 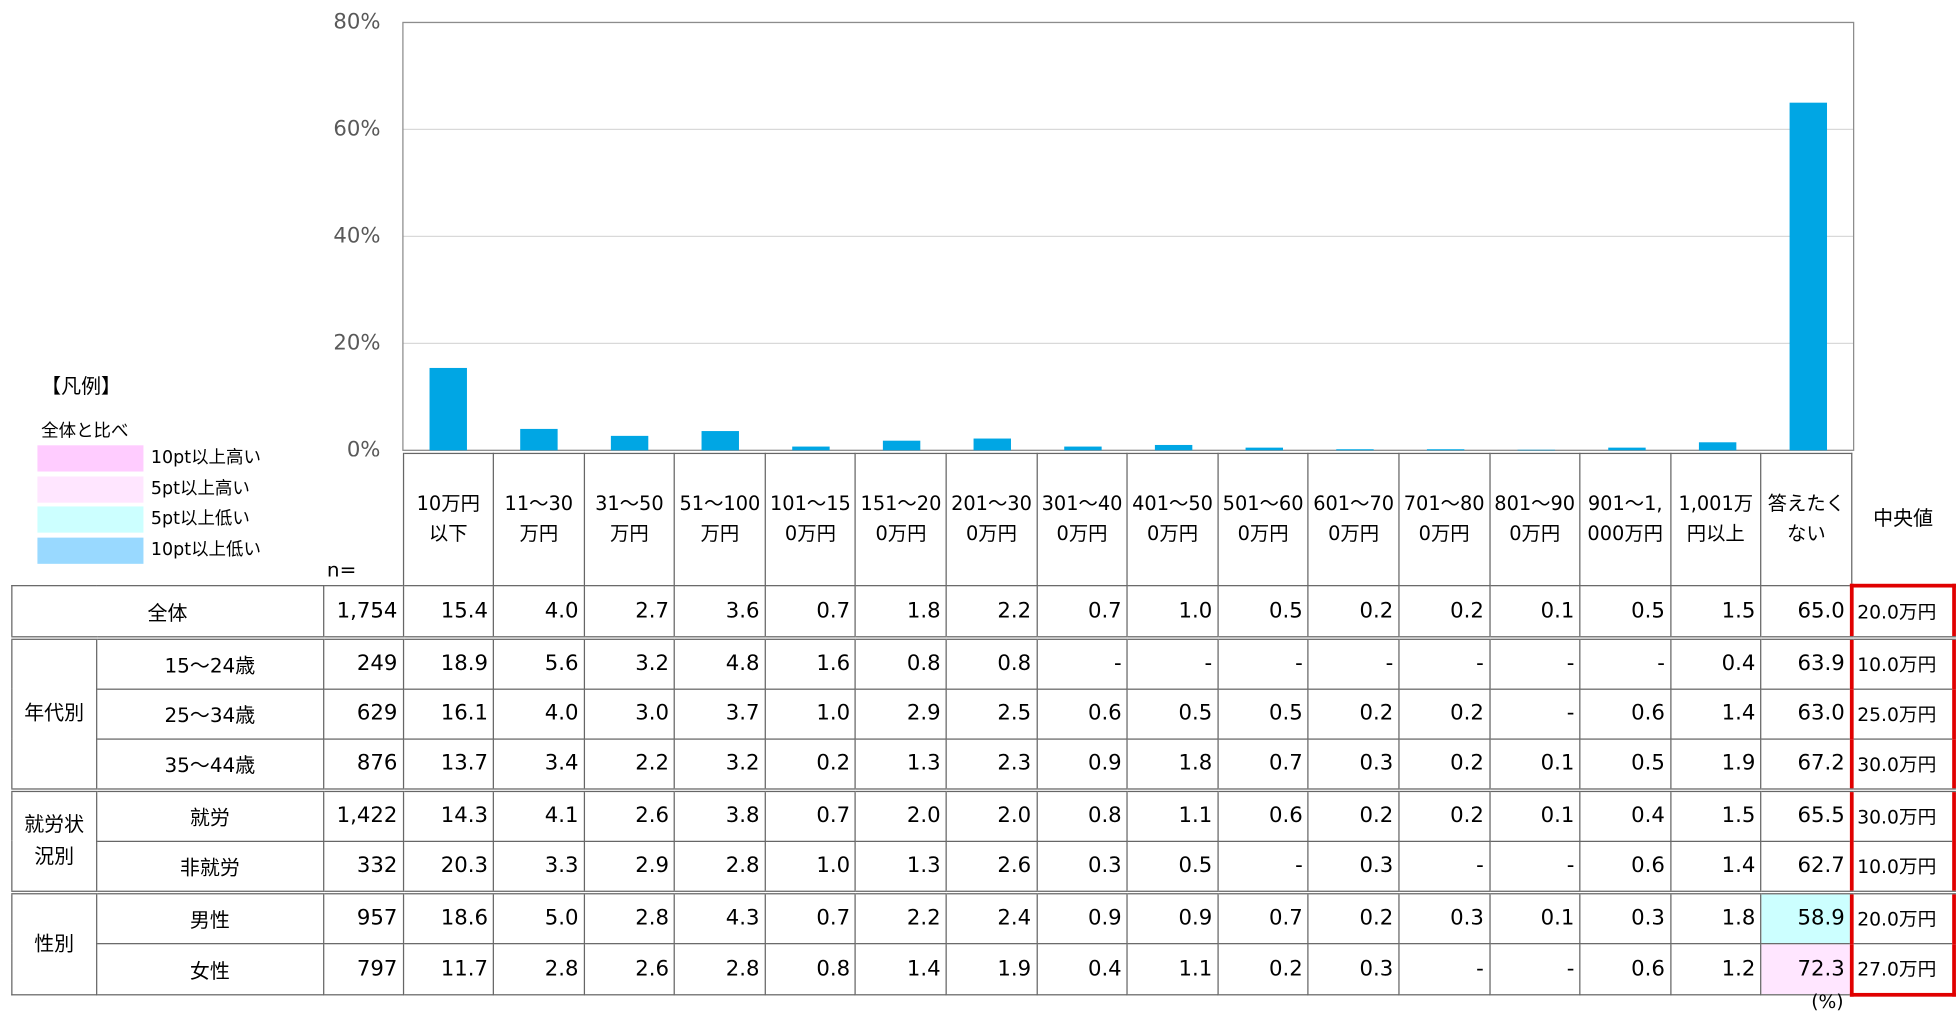 I want to click on n-cell: 957, so click(x=363, y=917).